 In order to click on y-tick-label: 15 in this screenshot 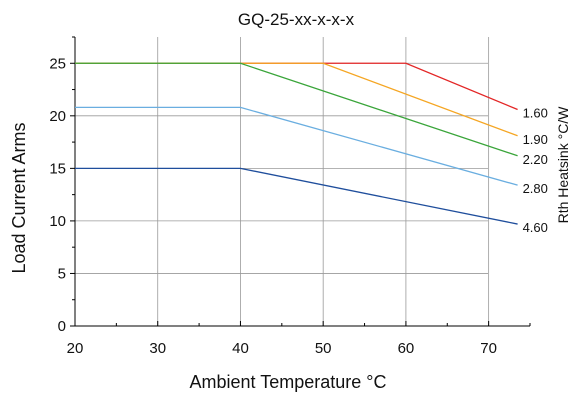, I will do `click(57, 168)`.